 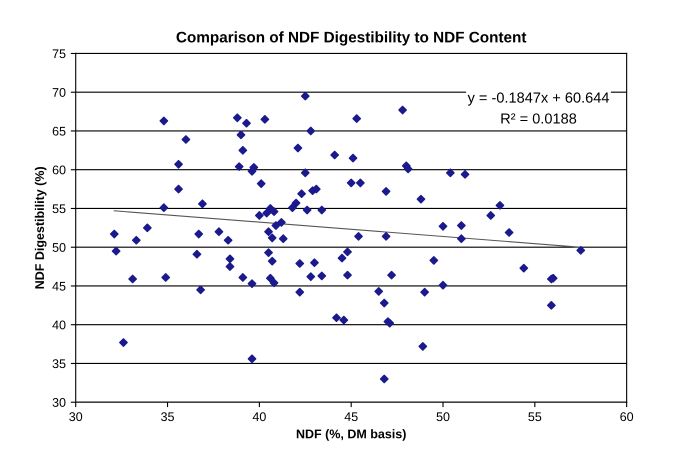 What do you see at coordinates (627, 417) in the screenshot?
I see `x-tick-label: 60` at bounding box center [627, 417].